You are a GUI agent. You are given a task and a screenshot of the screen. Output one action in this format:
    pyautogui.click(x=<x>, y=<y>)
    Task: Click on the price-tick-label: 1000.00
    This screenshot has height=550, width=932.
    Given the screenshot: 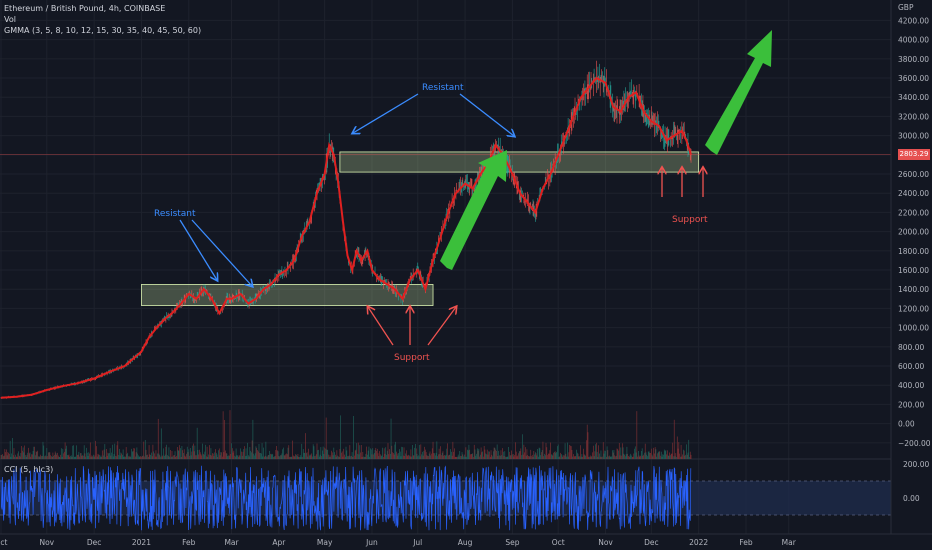 What is the action you would take?
    pyautogui.click(x=913, y=328)
    